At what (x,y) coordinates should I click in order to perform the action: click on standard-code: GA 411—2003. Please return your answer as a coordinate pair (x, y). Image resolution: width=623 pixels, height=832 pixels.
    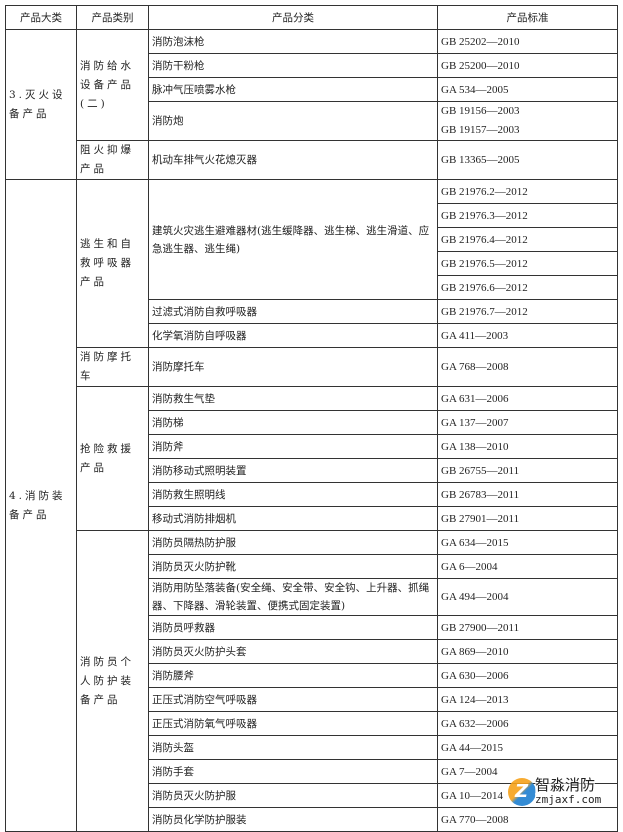
    Looking at the image, I should click on (475, 335).